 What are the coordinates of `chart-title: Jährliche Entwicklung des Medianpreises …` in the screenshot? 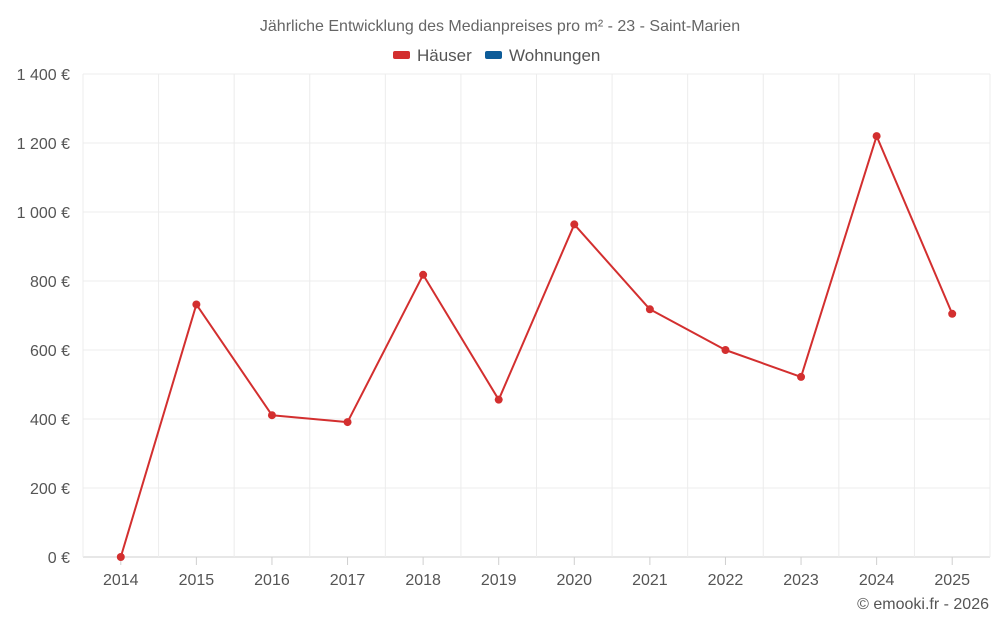 It's located at (500, 26).